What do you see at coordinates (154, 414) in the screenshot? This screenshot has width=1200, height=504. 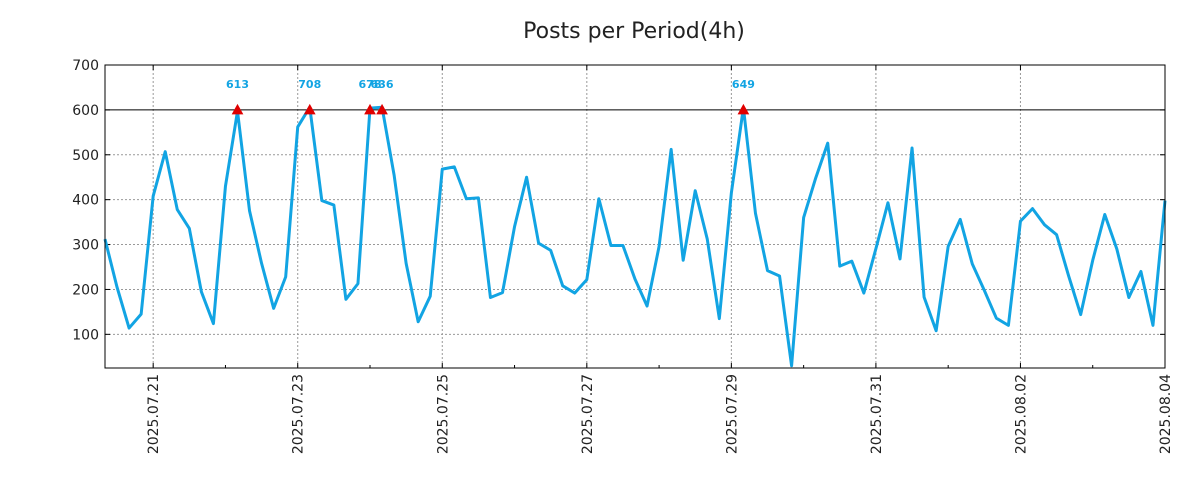 I see `x-tick-label: 2025.07.21` at bounding box center [154, 414].